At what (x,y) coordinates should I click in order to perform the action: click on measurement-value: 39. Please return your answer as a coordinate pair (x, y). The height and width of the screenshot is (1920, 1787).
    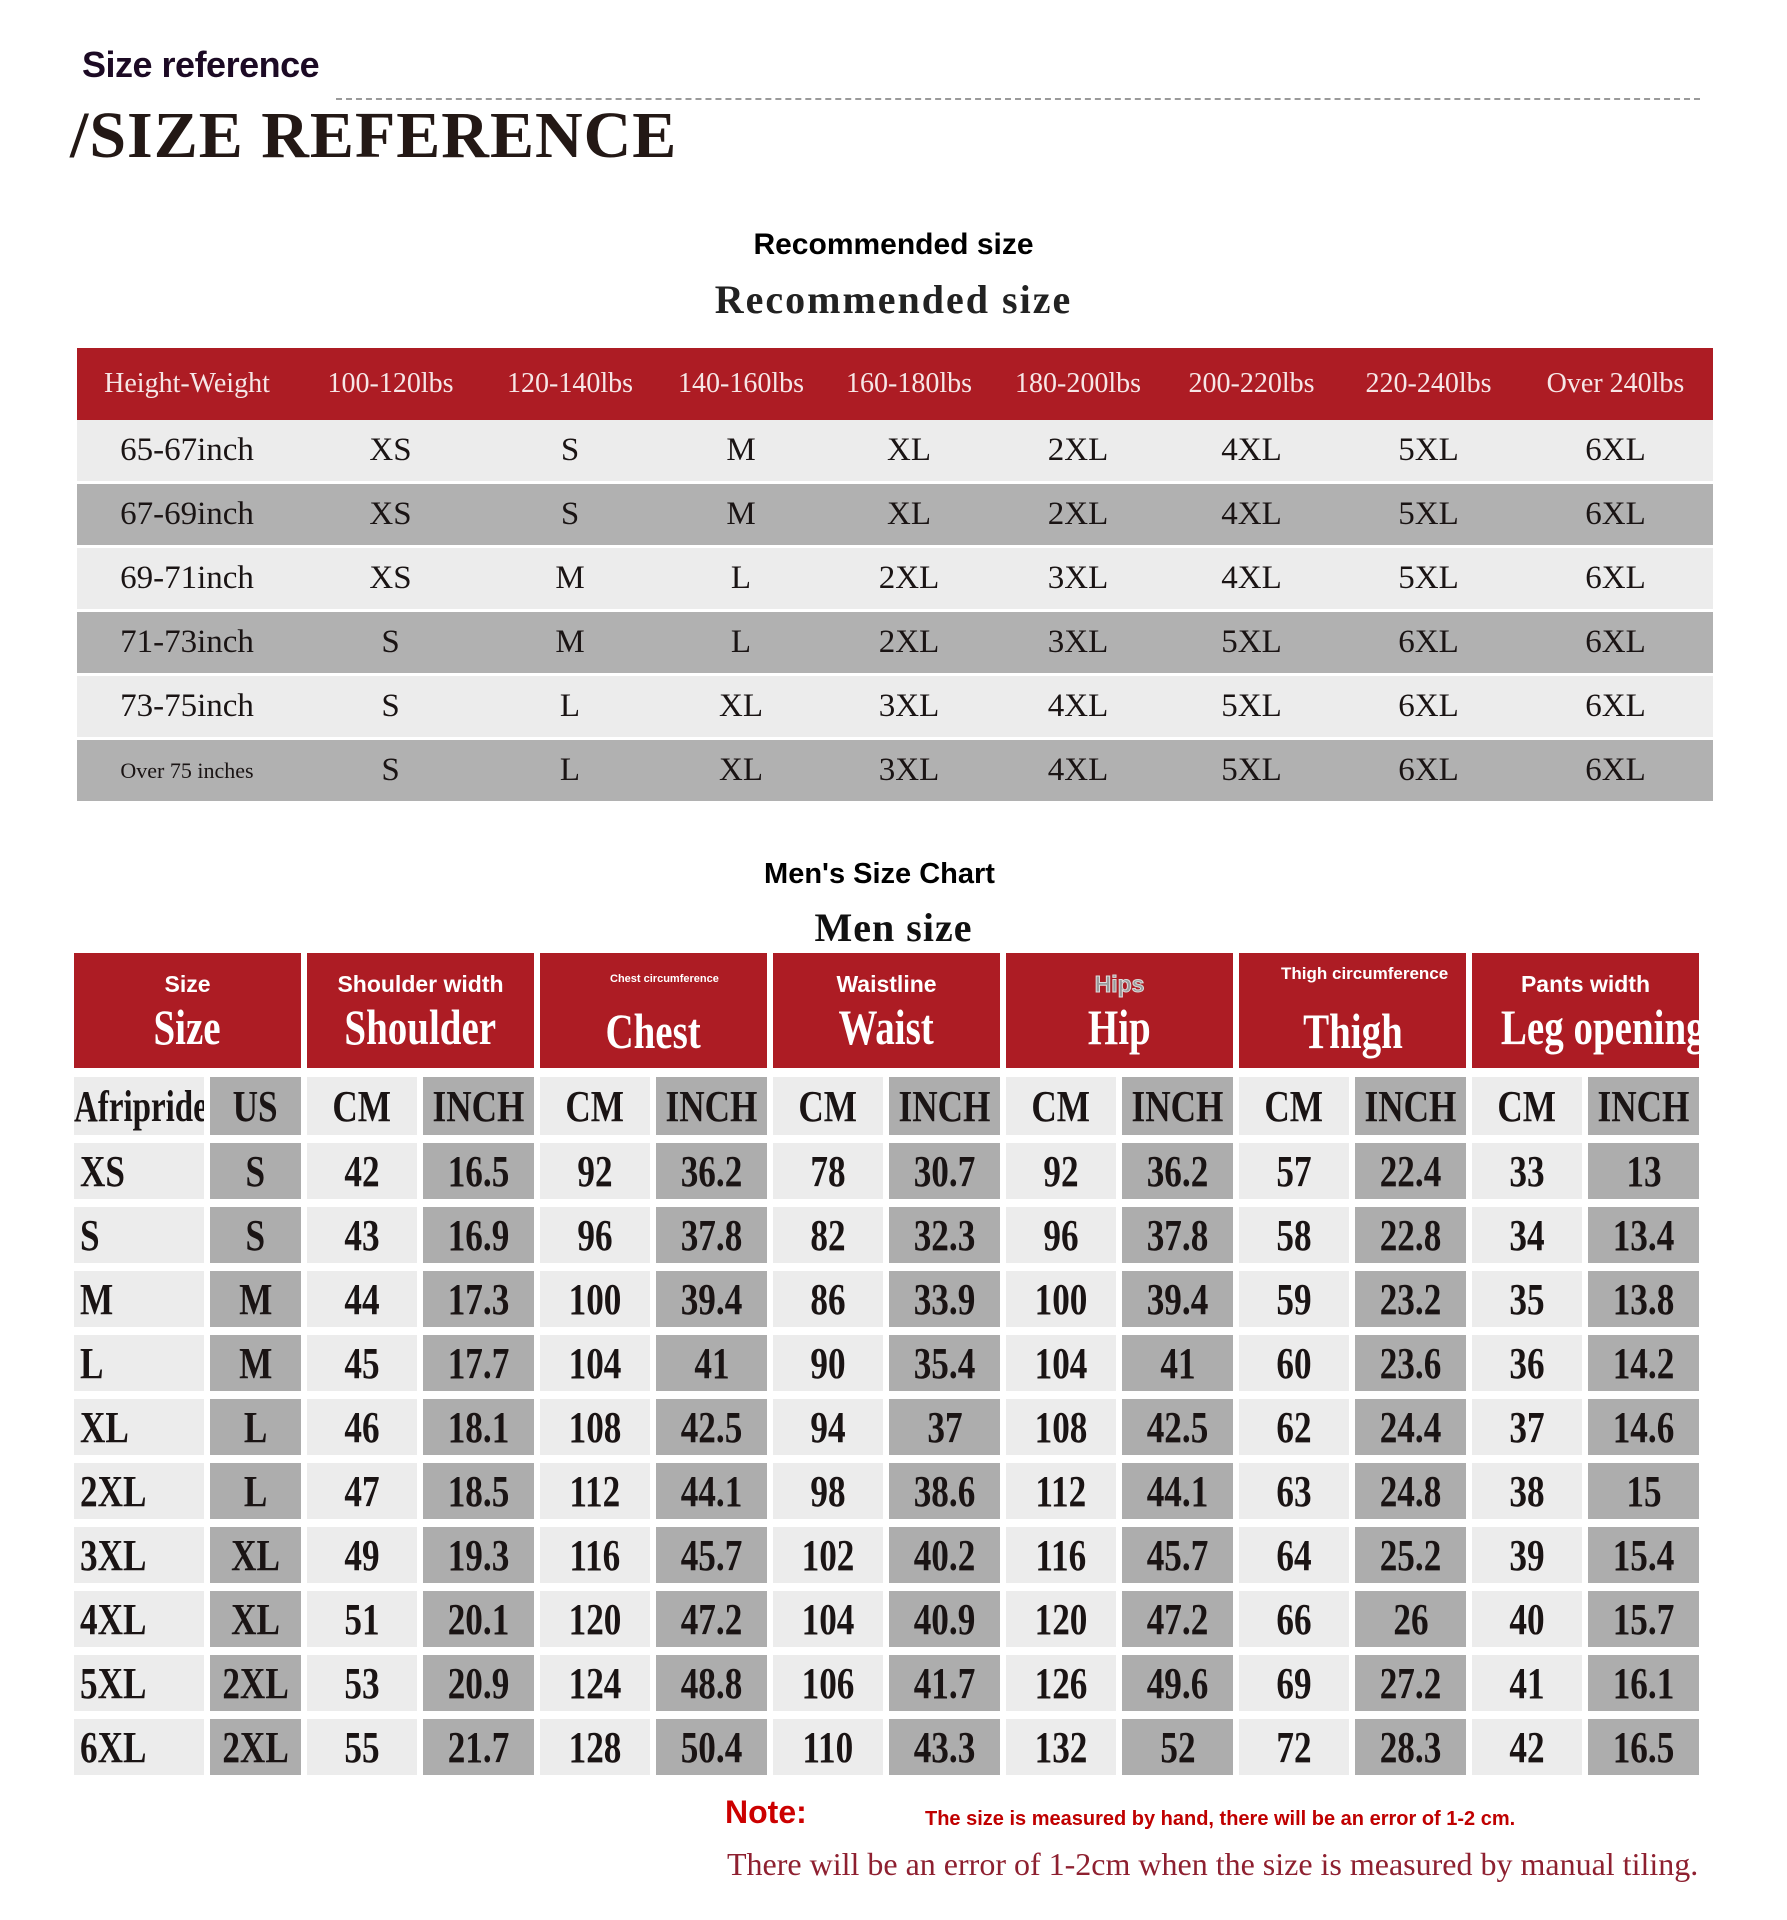
    Looking at the image, I should click on (1527, 1555).